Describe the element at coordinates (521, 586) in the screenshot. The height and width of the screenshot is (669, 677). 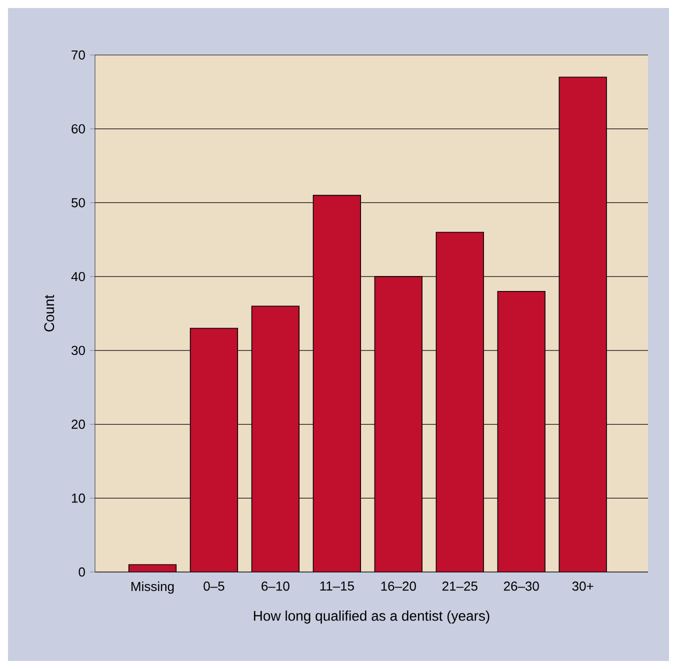
I see `x-tick-label: 26–30` at that location.